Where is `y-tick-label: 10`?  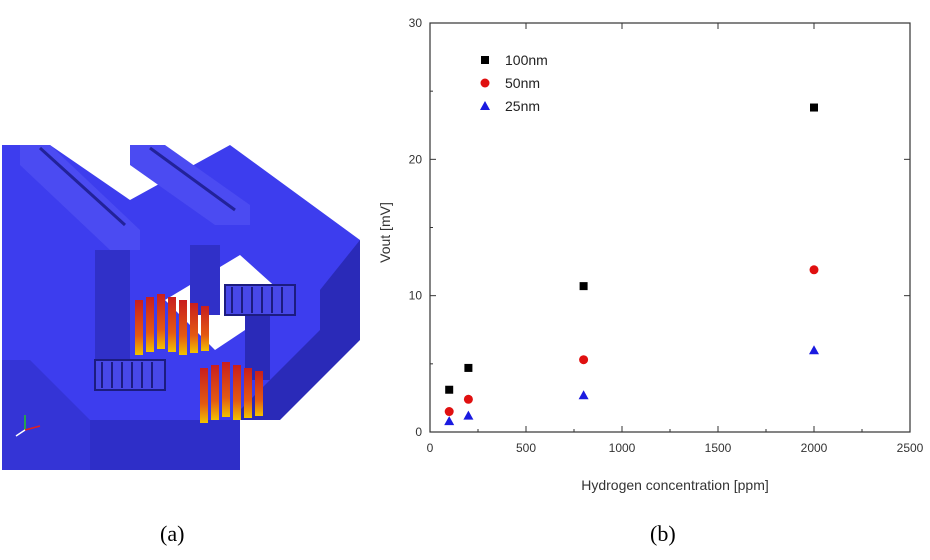 y-tick-label: 10 is located at coordinates (416, 296).